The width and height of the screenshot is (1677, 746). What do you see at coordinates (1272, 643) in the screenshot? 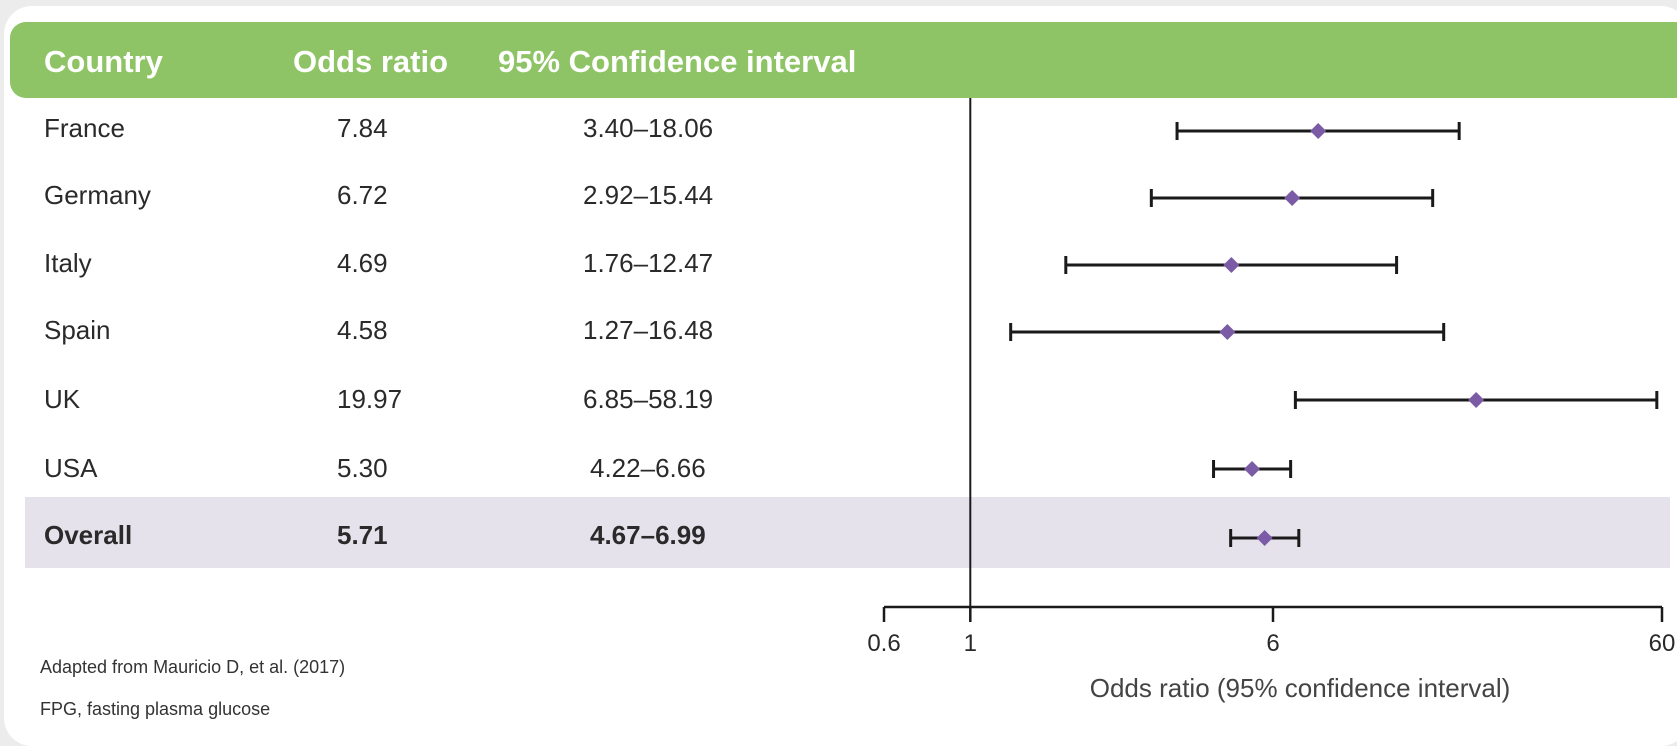
I see `x-tick-label: 6` at bounding box center [1272, 643].